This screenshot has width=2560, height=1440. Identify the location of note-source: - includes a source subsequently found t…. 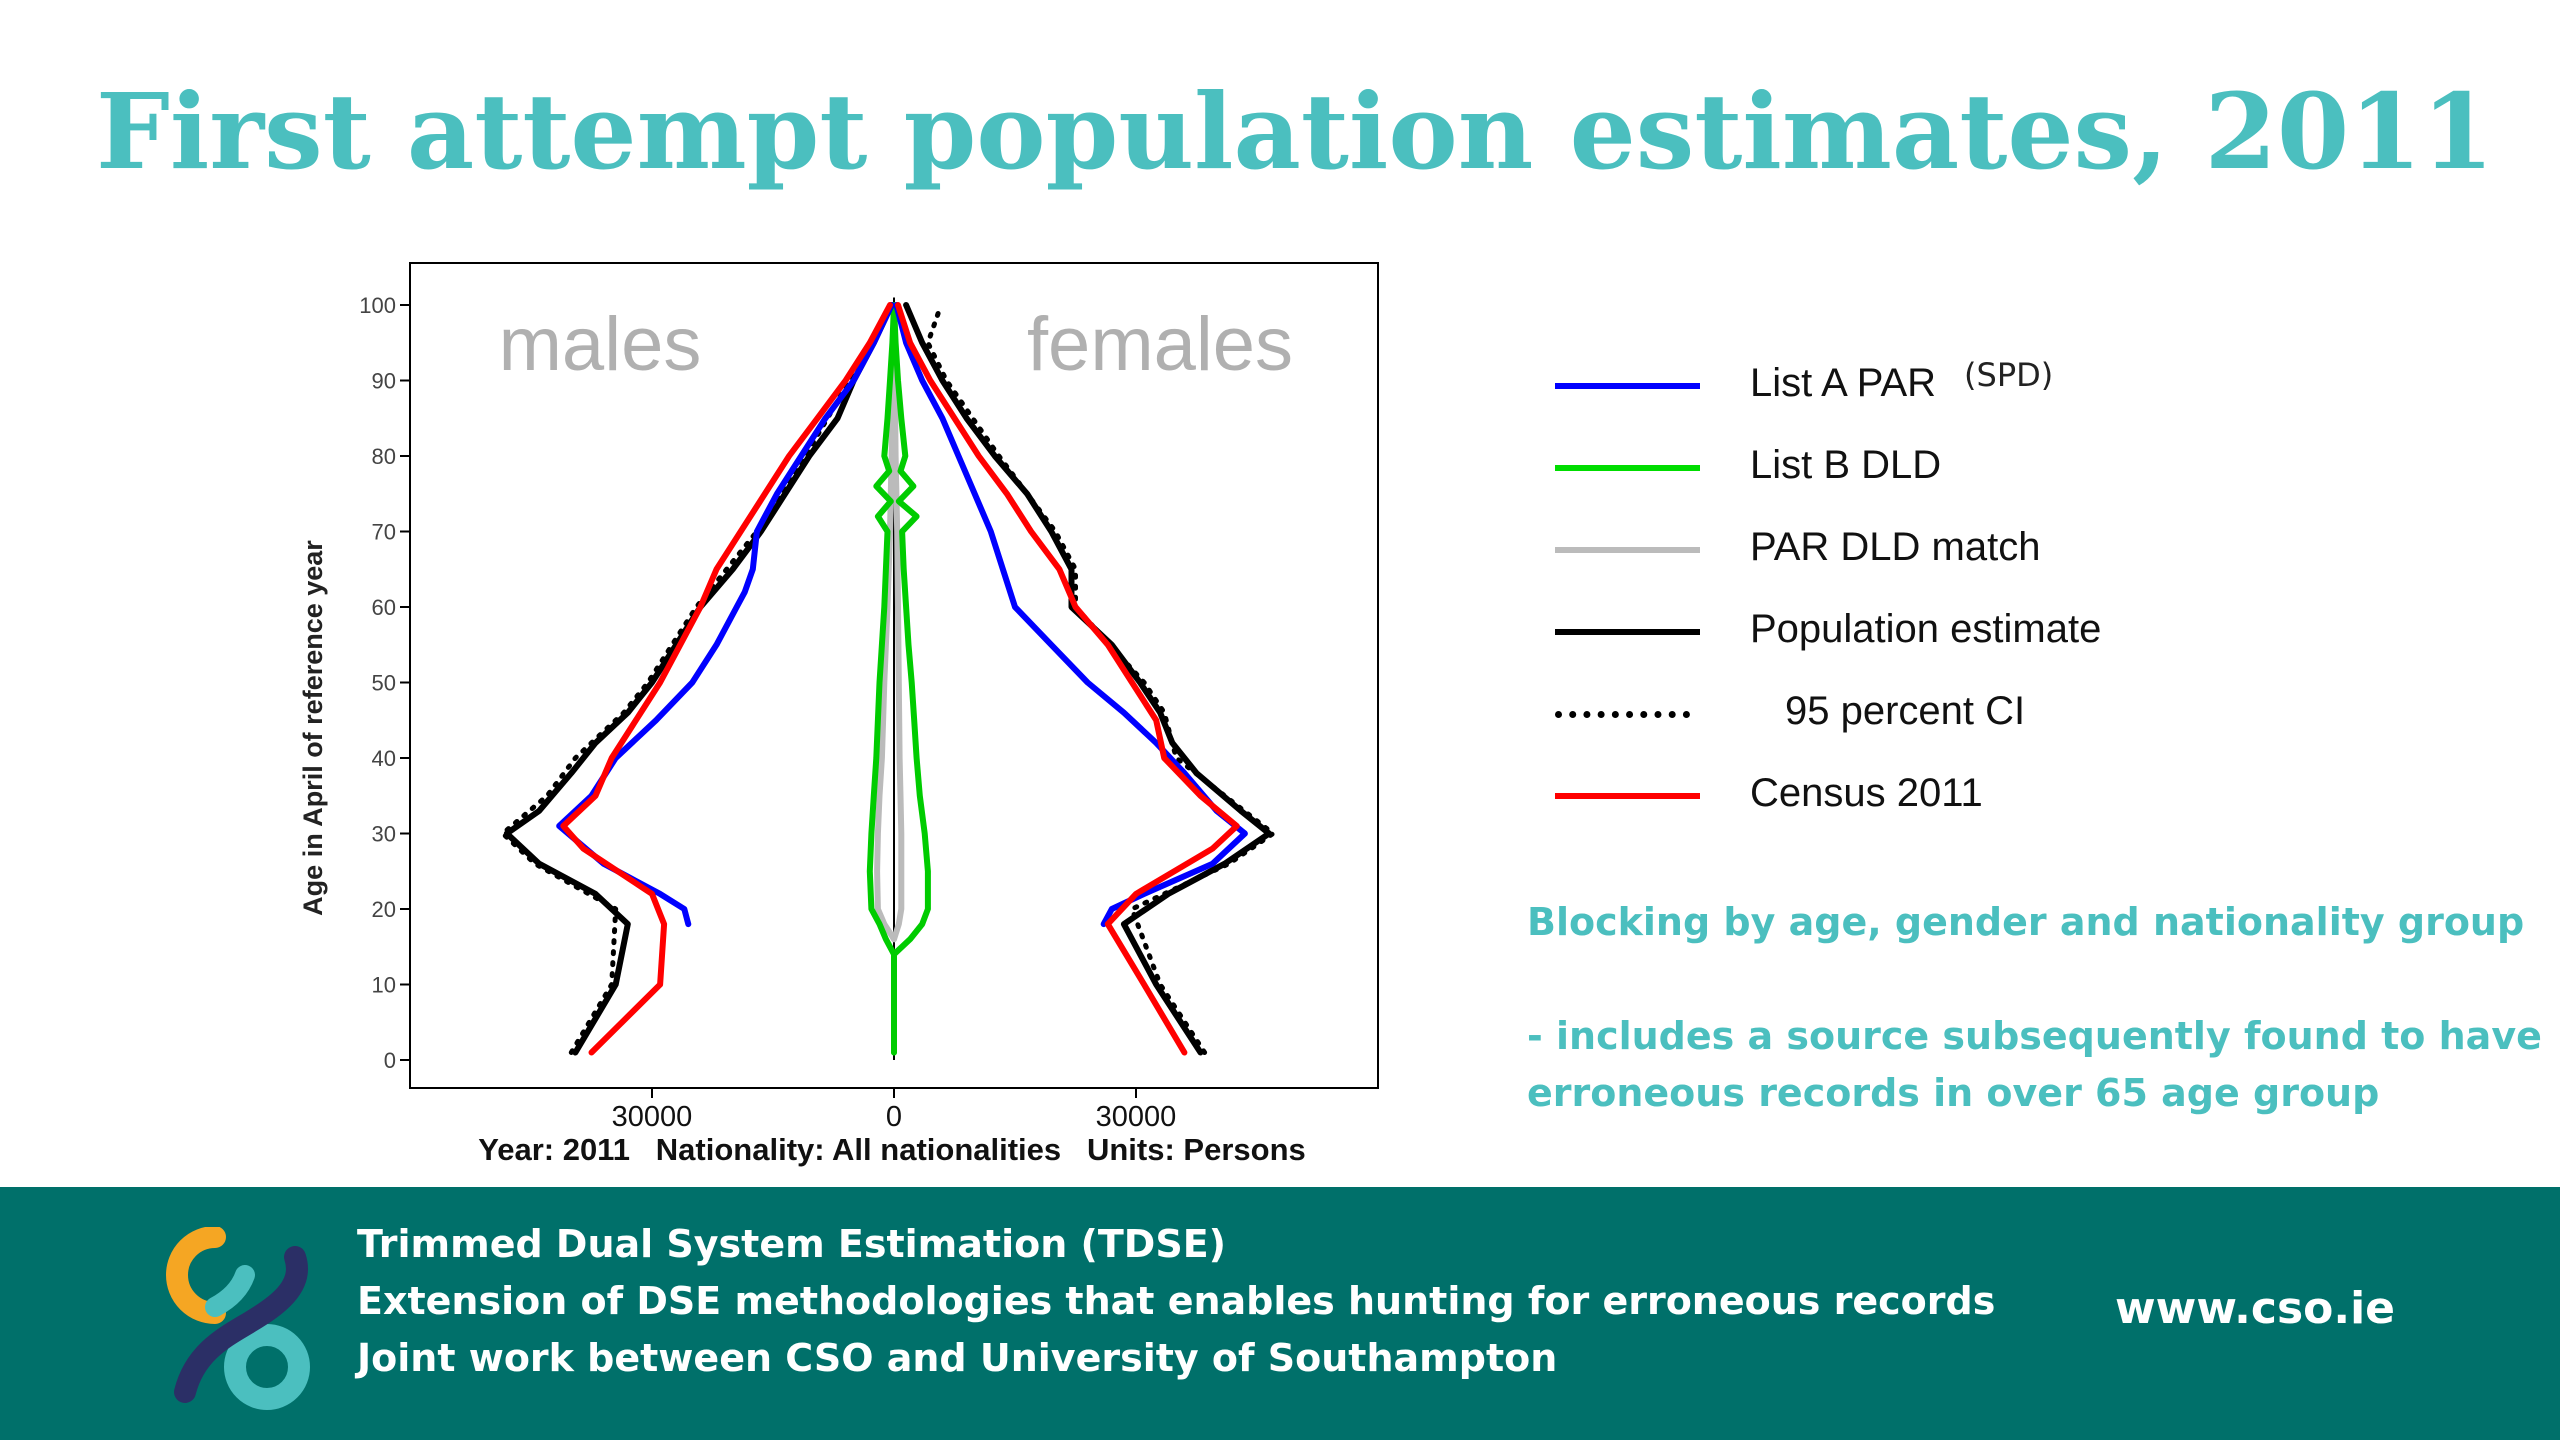
(2034, 1036).